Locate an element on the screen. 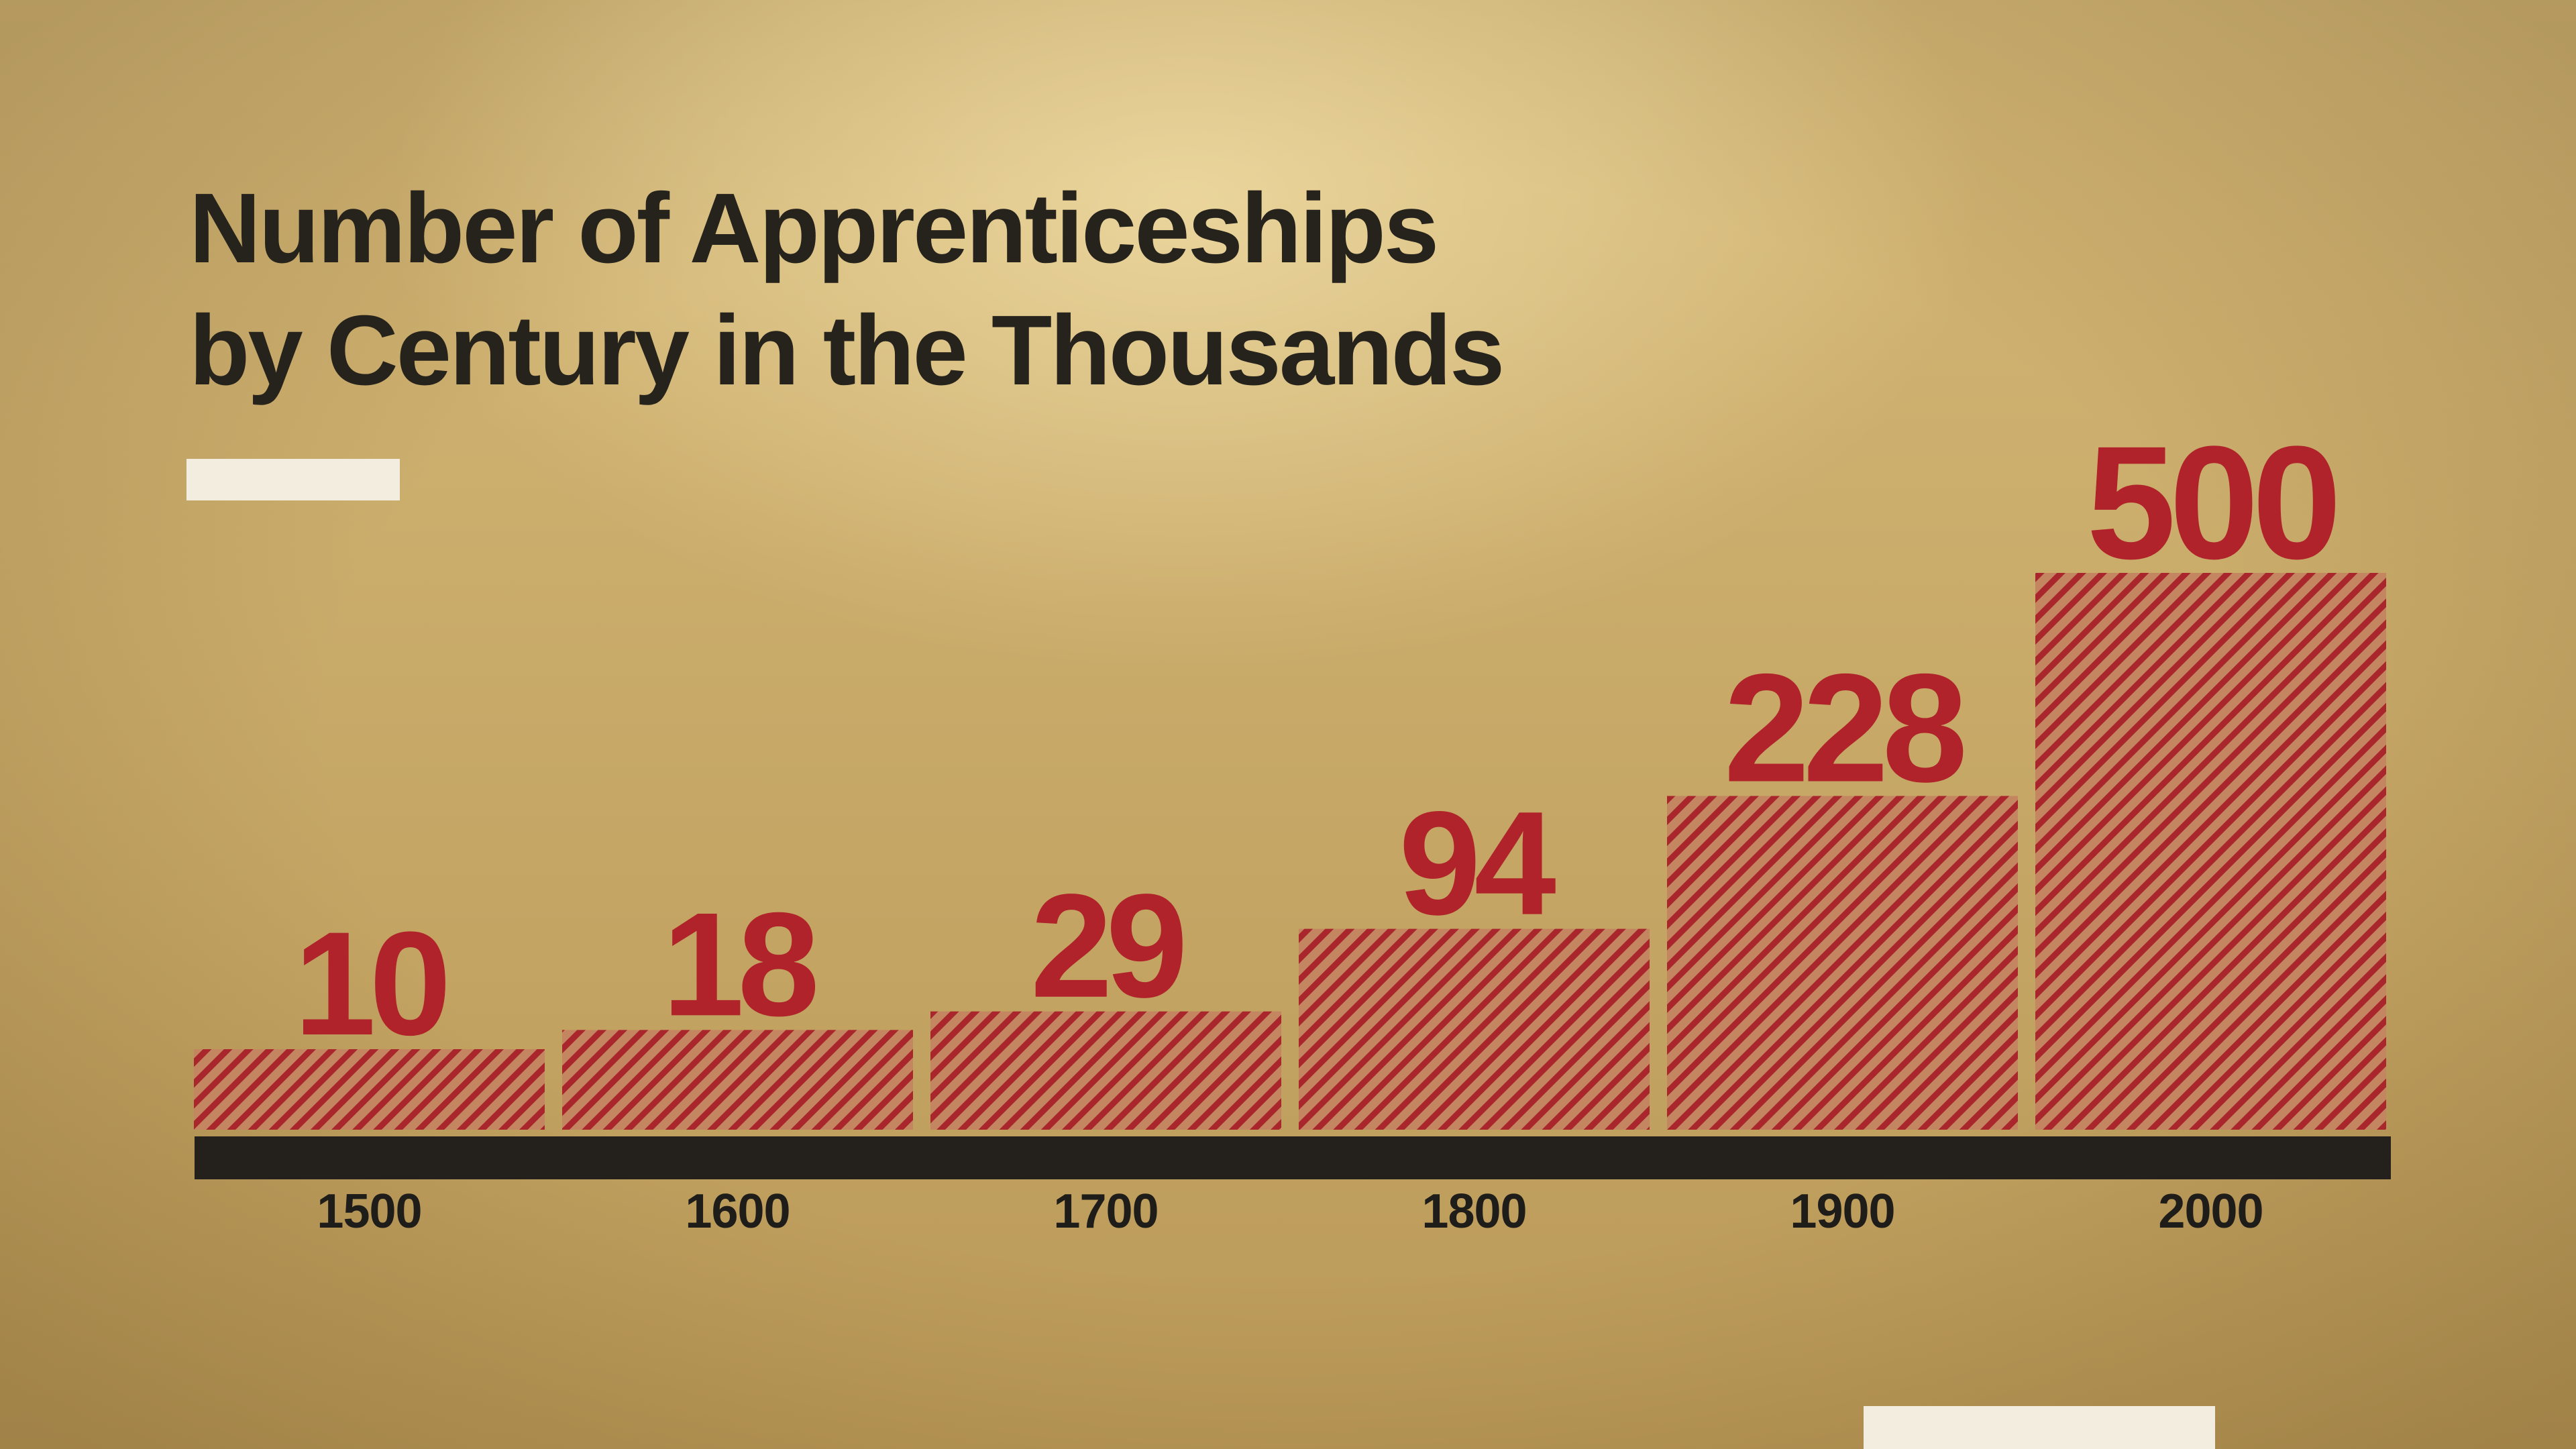 The width and height of the screenshot is (2576, 1449). x-tick-label-1600: 1600 is located at coordinates (737, 1211).